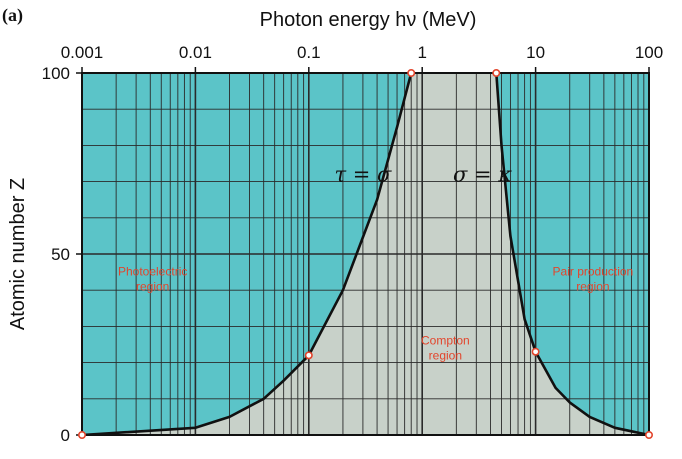 Image resolution: width=682 pixels, height=459 pixels. What do you see at coordinates (65, 435) in the screenshot?
I see `y-tick-label: 0` at bounding box center [65, 435].